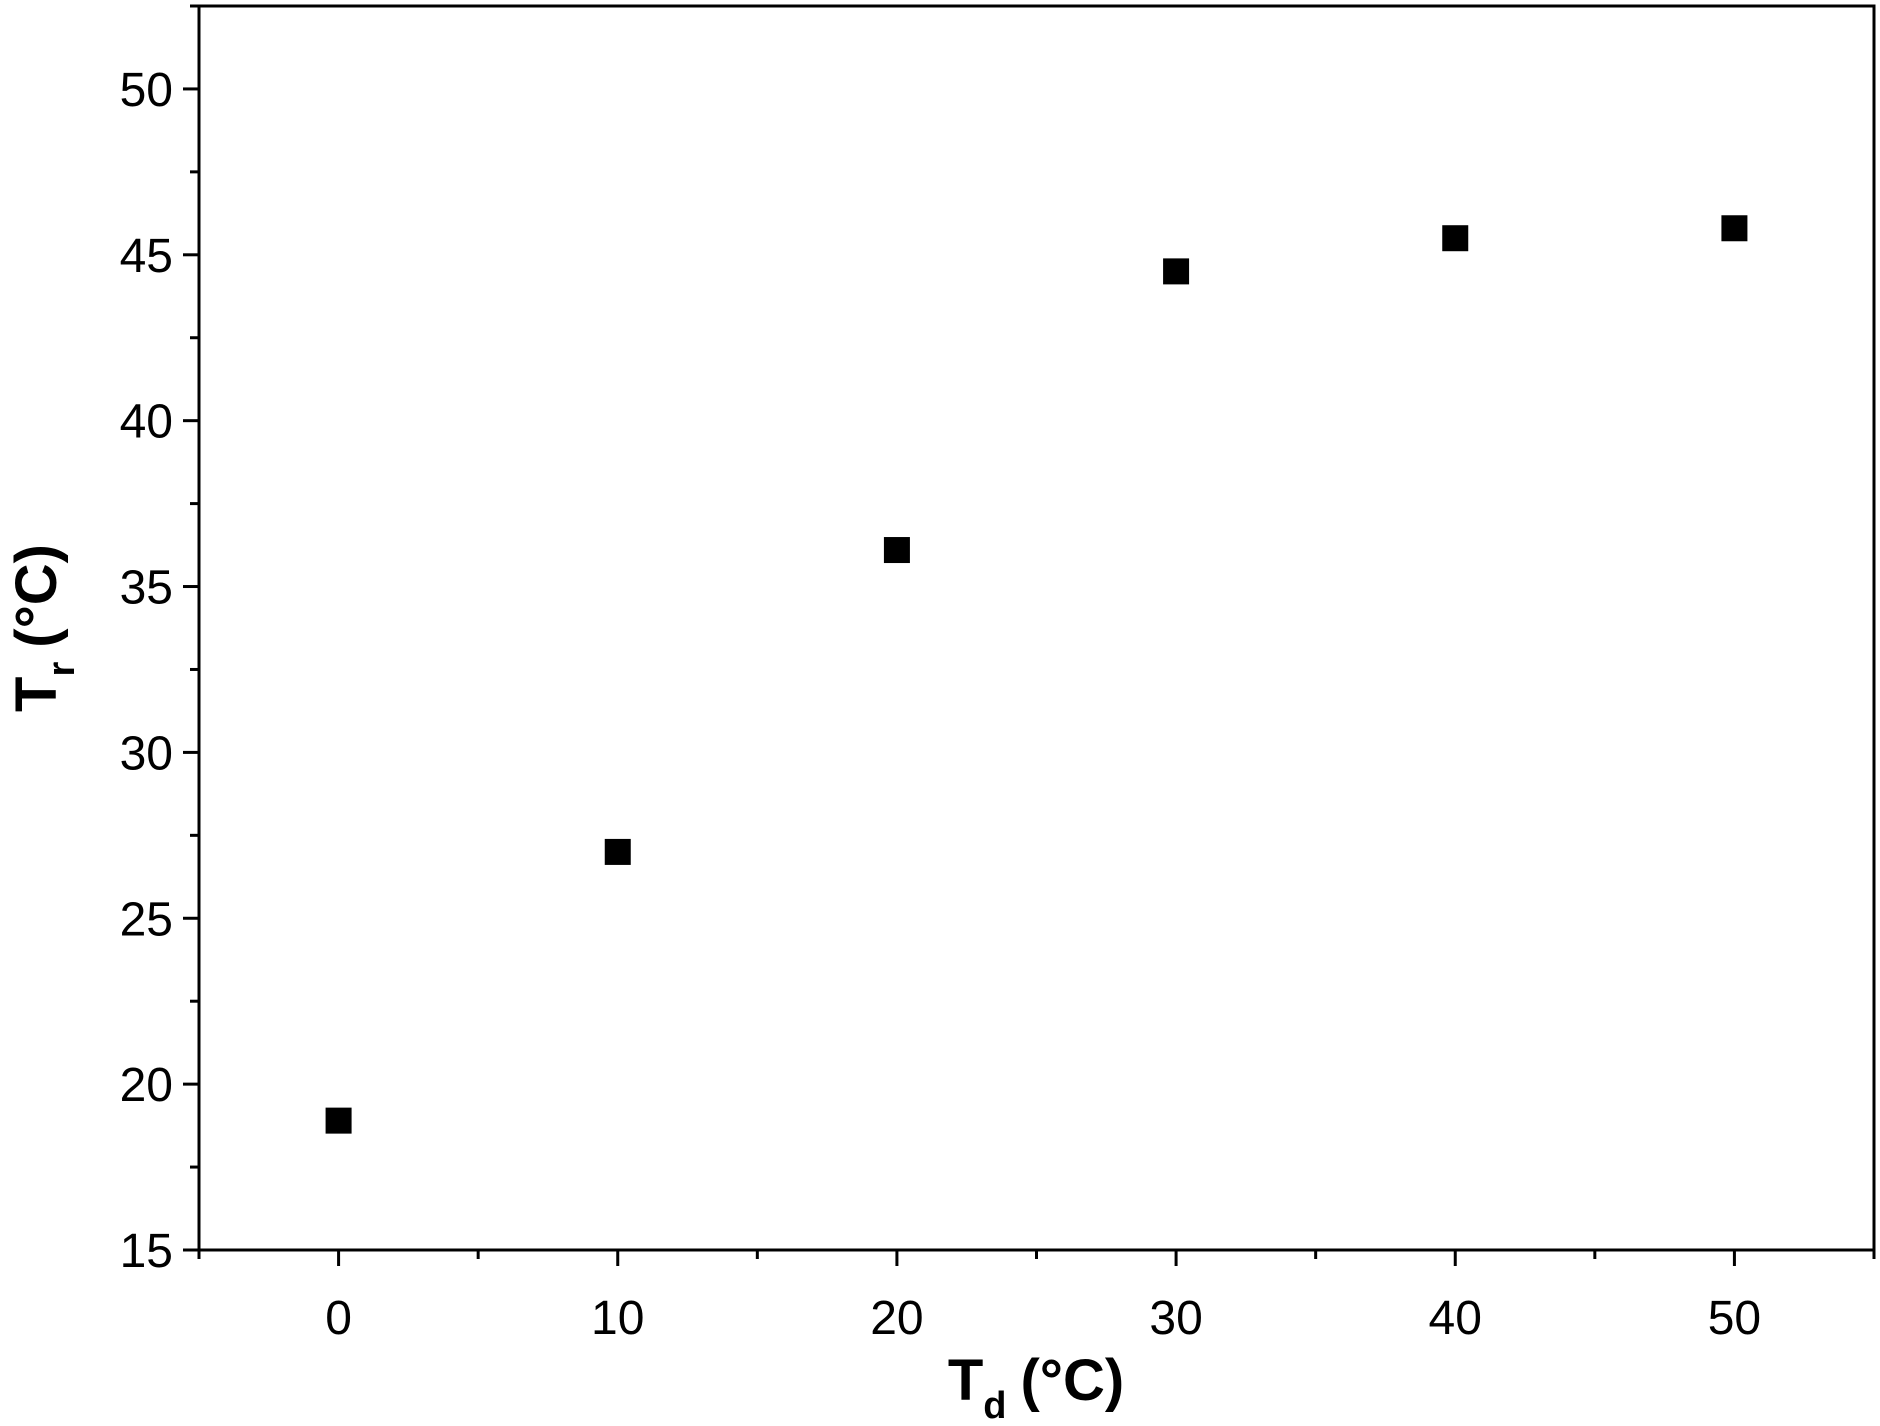 The height and width of the screenshot is (1426, 1880). Describe the element at coordinates (146, 256) in the screenshot. I see `y-tick-label: 45` at that location.